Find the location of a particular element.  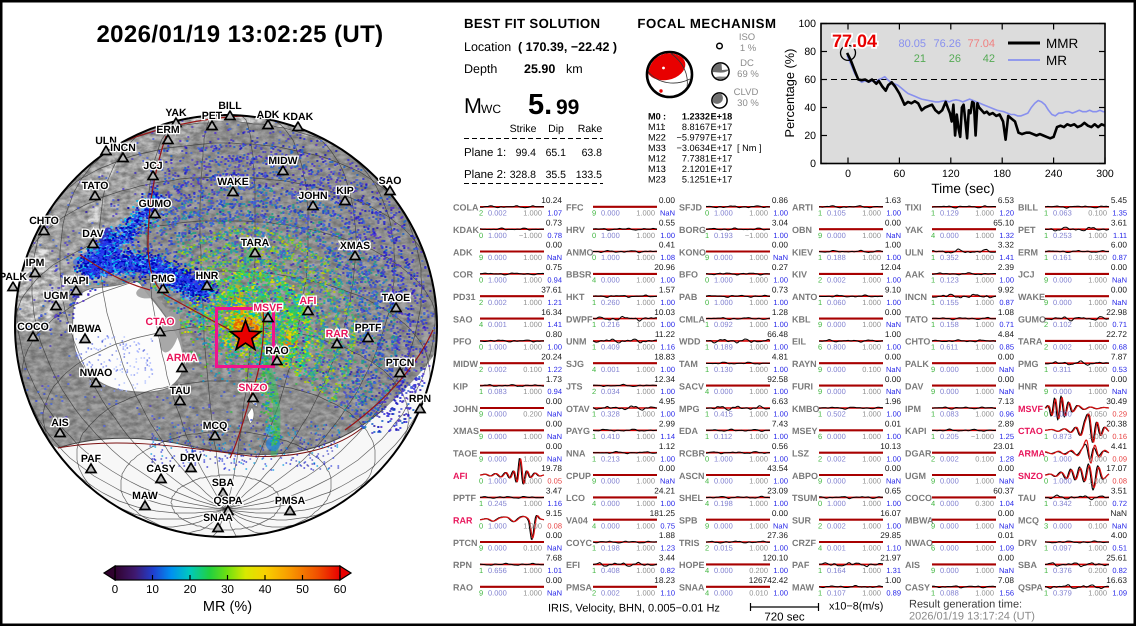

svg-text: 0.188 is located at coordinates (836, 257).